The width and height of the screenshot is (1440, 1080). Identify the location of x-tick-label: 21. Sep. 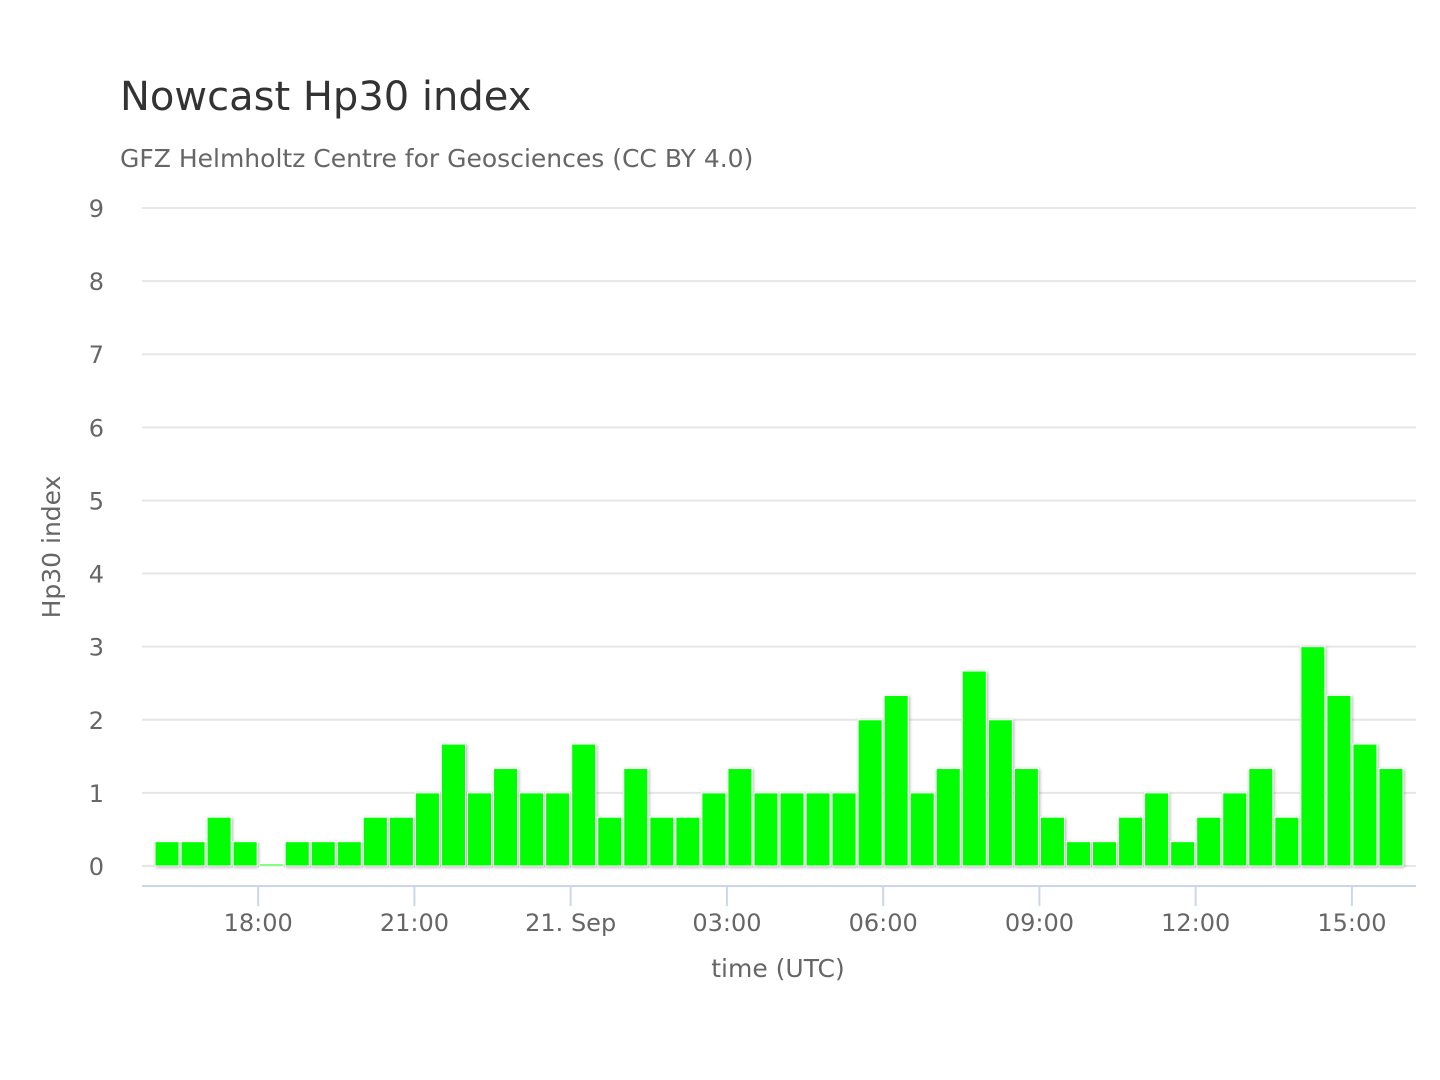
(570, 923).